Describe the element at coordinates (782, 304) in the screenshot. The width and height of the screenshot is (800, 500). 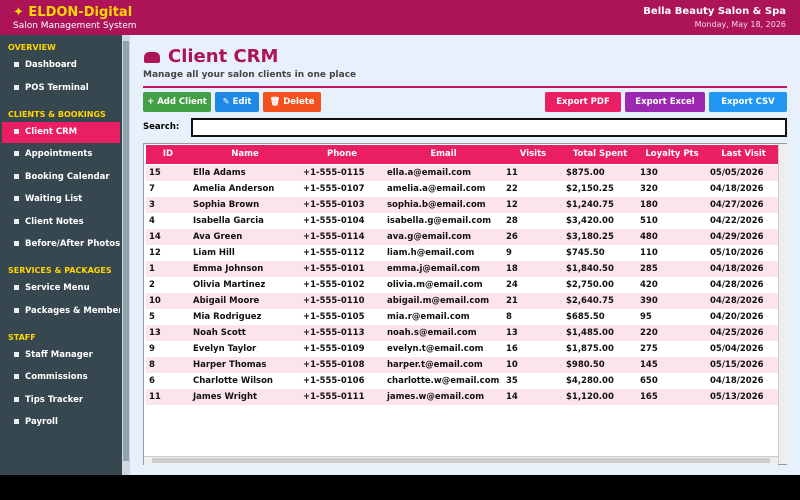
I see `scrollbar` at that location.